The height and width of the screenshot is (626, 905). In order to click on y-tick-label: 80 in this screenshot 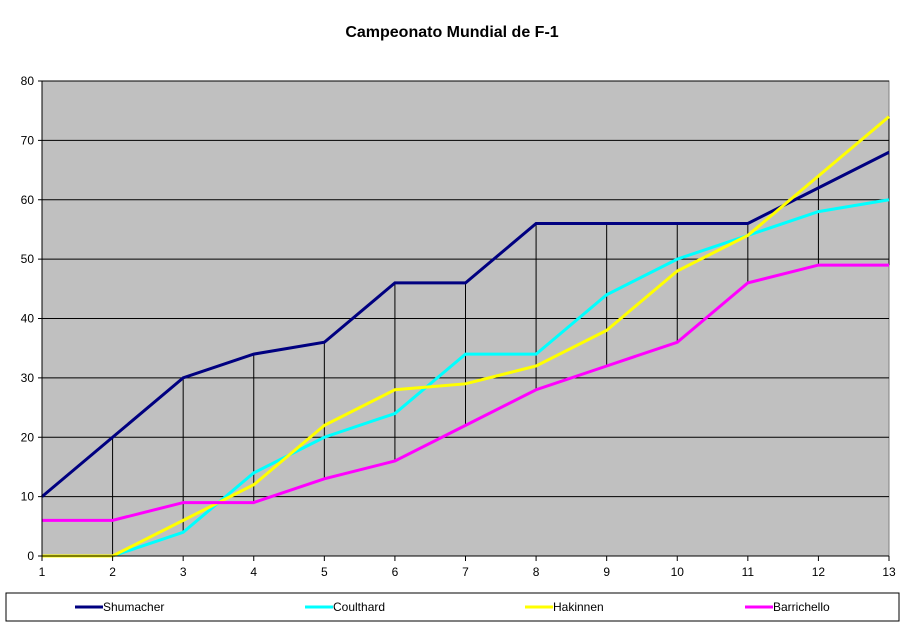, I will do `click(28, 81)`.